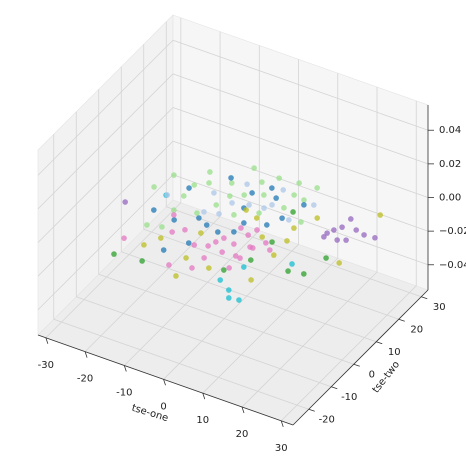 This screenshot has height=463, width=466. What do you see at coordinates (450, 130) in the screenshot?
I see `z-tick-label: 0.04` at bounding box center [450, 130].